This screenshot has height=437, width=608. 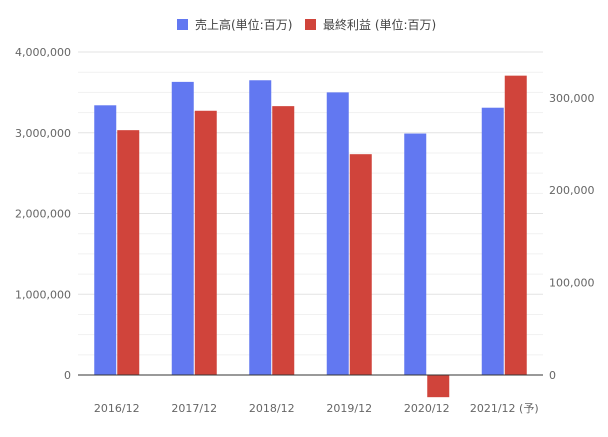 I want to click on x-tick-label: 2018/12, so click(x=272, y=408).